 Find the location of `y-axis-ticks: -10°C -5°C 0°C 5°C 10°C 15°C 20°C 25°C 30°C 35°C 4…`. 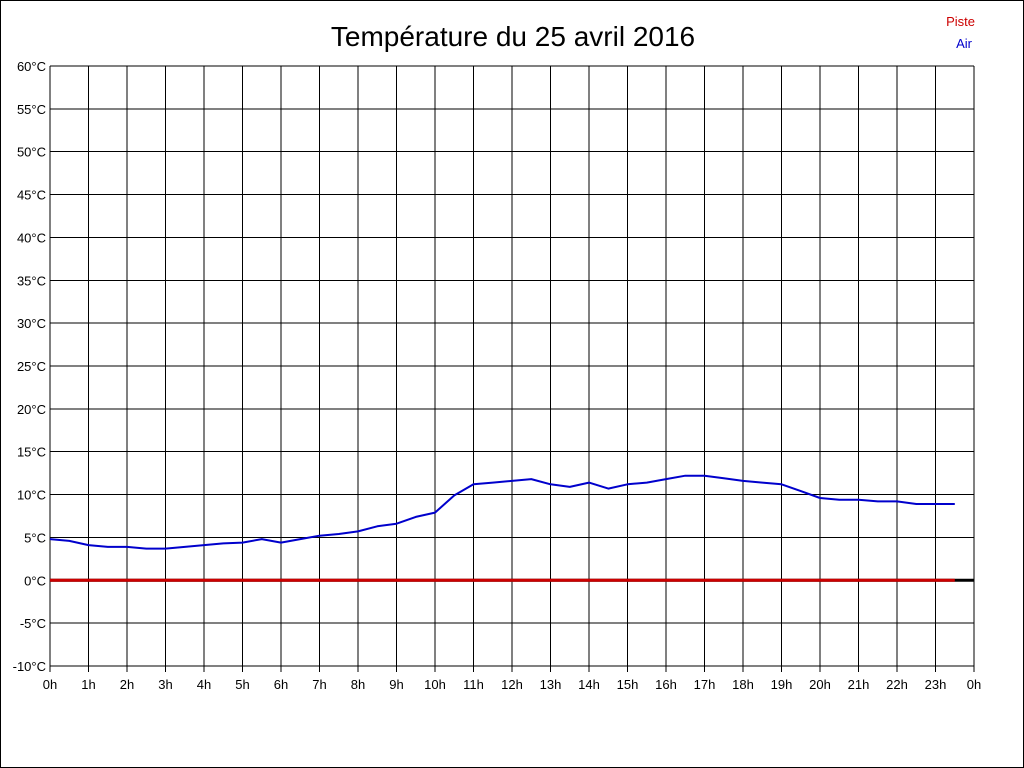

y-axis-ticks: -10°C -5°C 0°C 5°C 10°C 15°C 20°C 25°C 30°C 35°C 4… is located at coordinates (29, 366).